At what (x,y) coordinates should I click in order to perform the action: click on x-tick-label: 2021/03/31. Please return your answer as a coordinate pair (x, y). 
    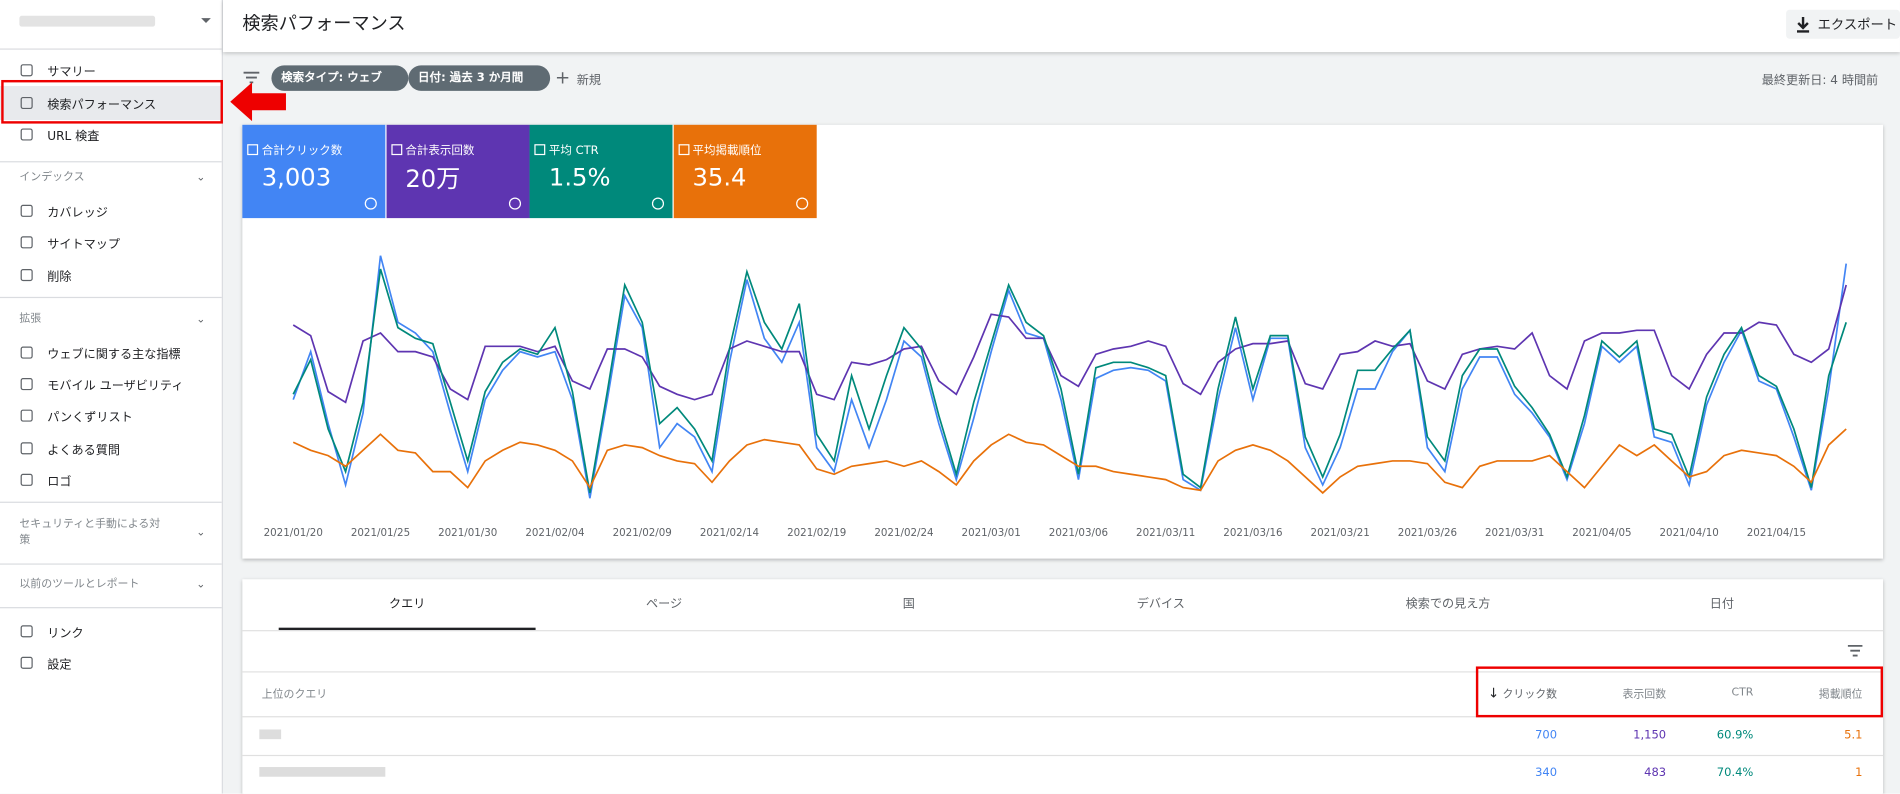
    Looking at the image, I should click on (1514, 533).